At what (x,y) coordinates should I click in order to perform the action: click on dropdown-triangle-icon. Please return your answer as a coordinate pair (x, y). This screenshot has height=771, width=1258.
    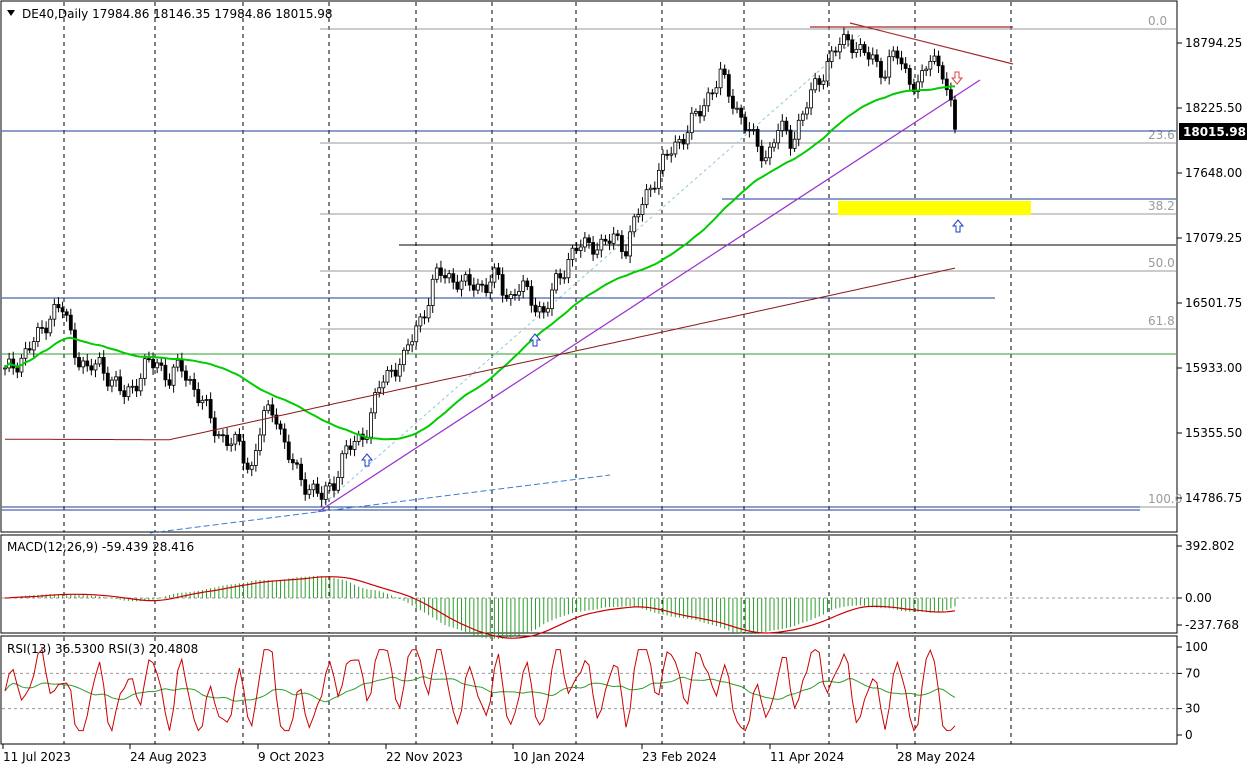
    Looking at the image, I should click on (11, 13).